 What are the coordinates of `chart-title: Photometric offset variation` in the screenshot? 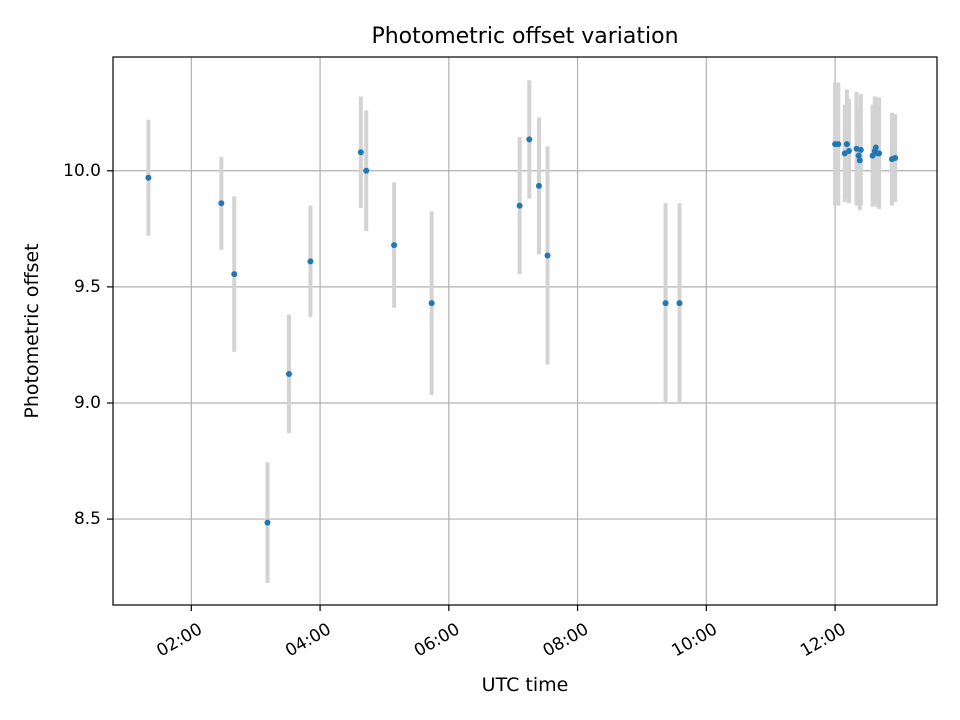 It's located at (524, 36).